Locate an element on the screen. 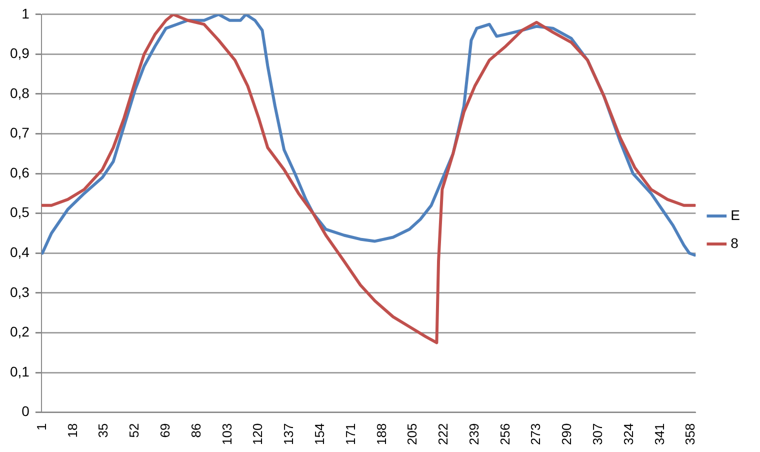 The width and height of the screenshot is (760, 452). legend-label: E is located at coordinates (735, 214).